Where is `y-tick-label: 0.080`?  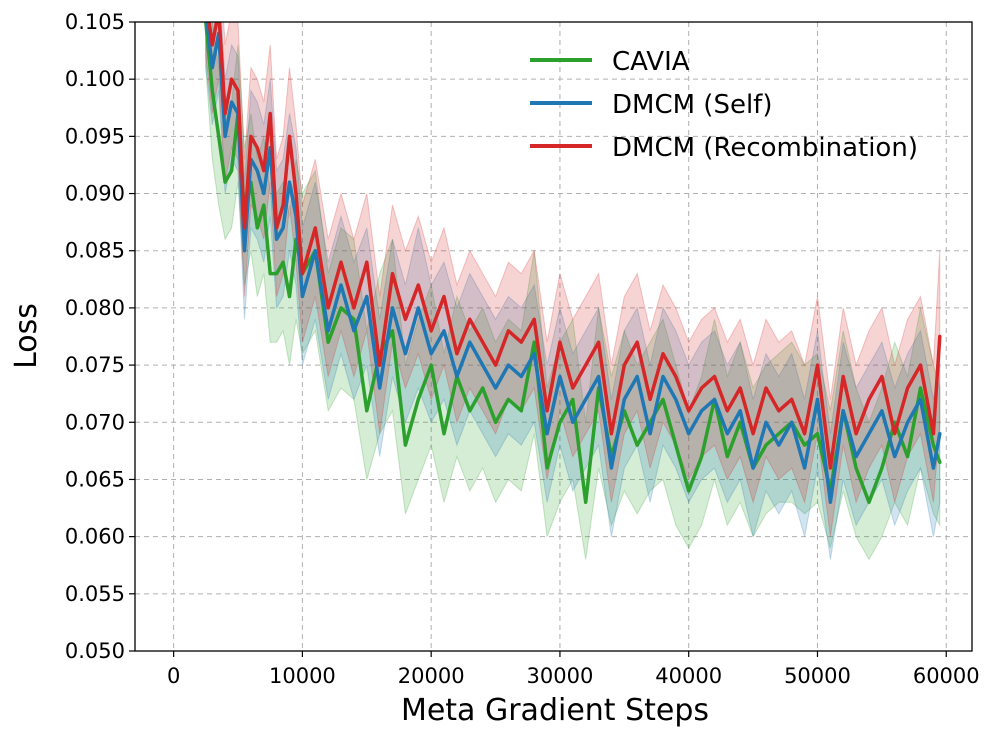
y-tick-label: 0.080 is located at coordinates (95, 308).